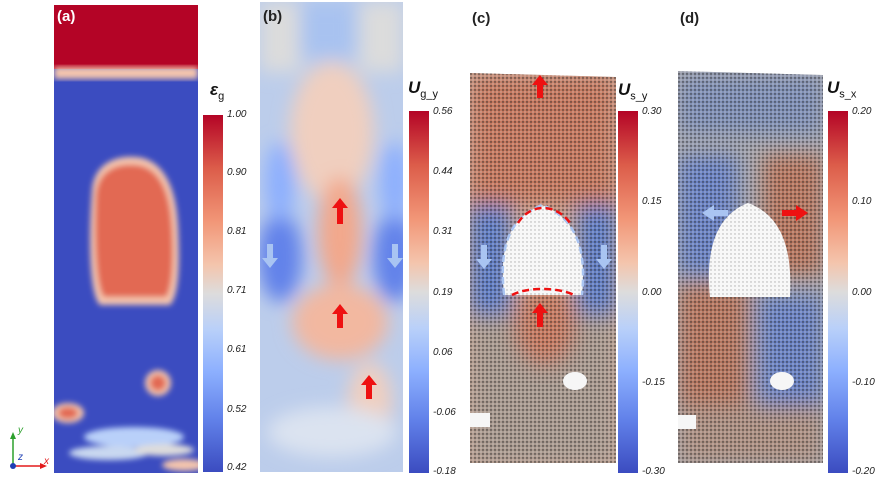 The width and height of the screenshot is (881, 483). Describe the element at coordinates (237, 114) in the screenshot. I see `colorbar-a-tick: 1.00` at that location.